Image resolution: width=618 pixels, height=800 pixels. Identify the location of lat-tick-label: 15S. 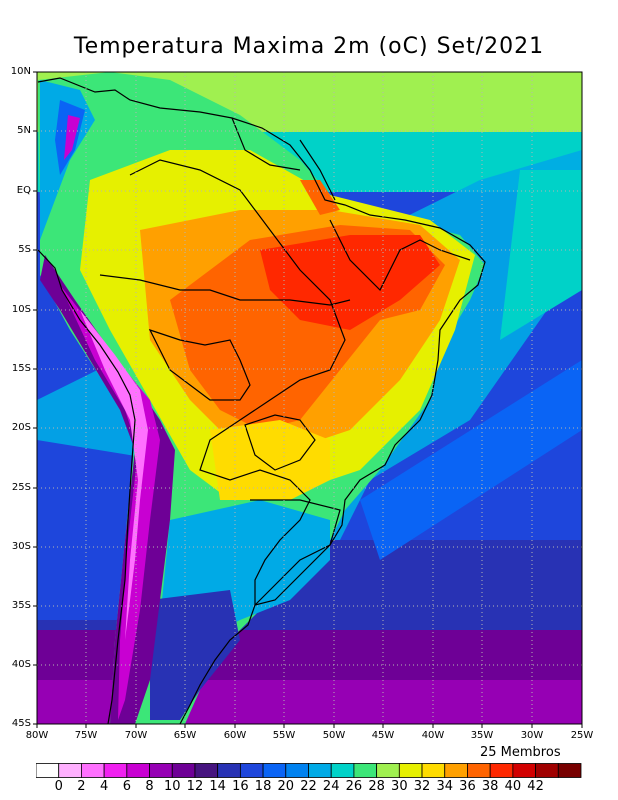
(21, 368).